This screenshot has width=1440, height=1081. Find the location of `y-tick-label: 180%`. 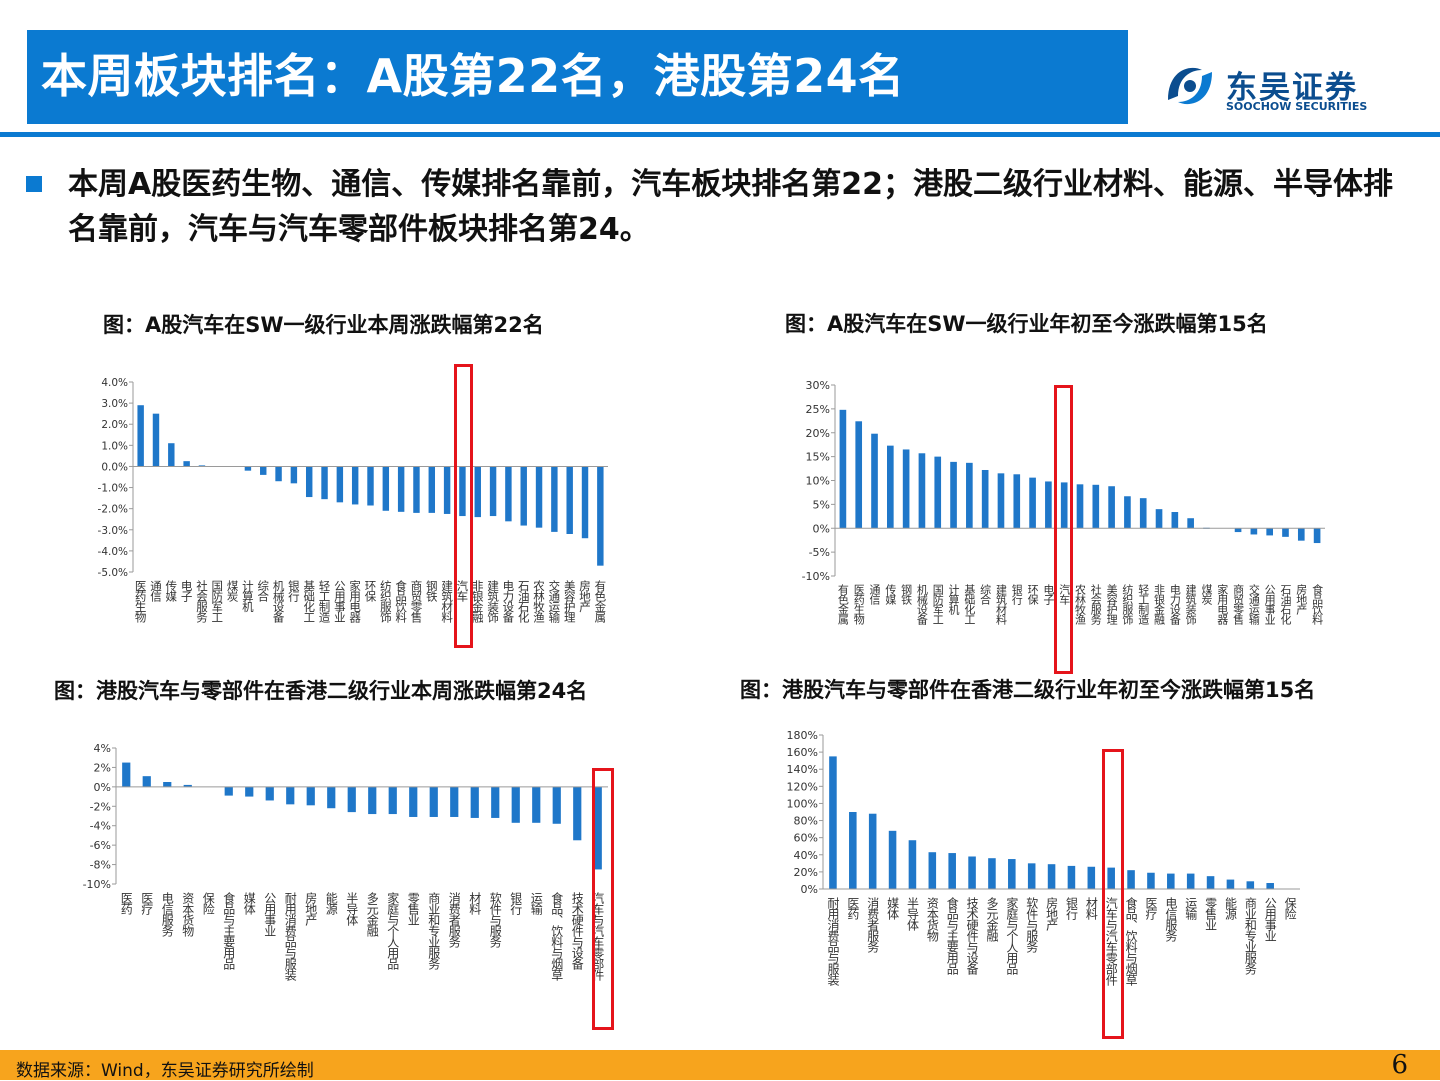

y-tick-label: 180% is located at coordinates (802, 735).